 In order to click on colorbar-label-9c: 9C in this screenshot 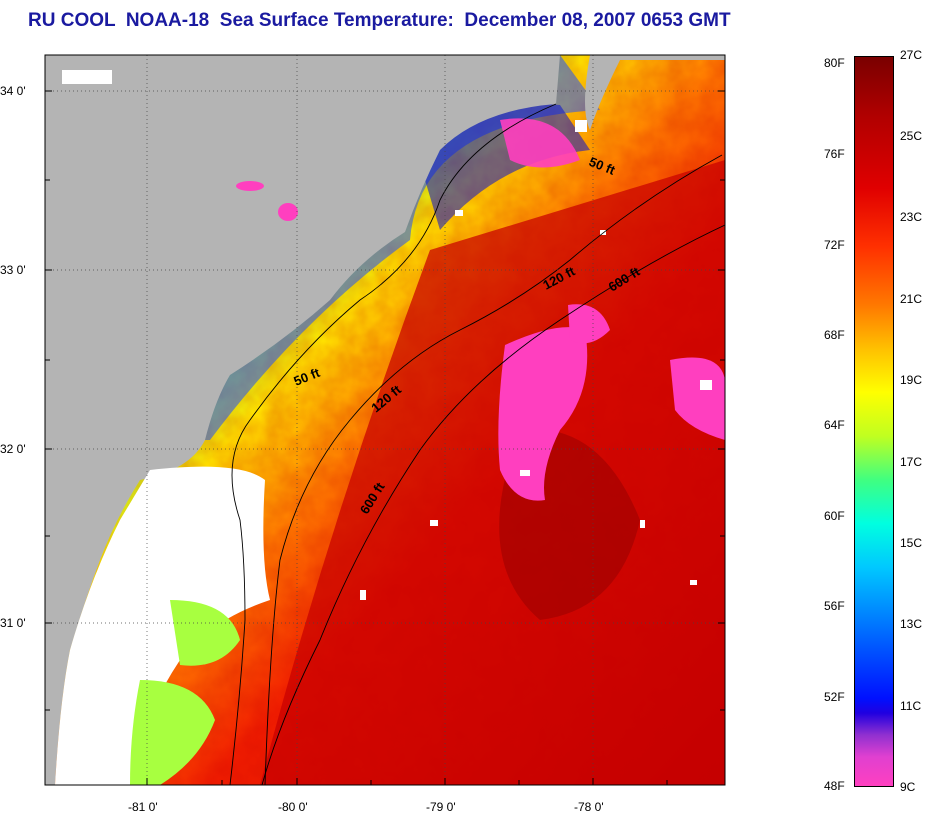, I will do `click(908, 787)`.